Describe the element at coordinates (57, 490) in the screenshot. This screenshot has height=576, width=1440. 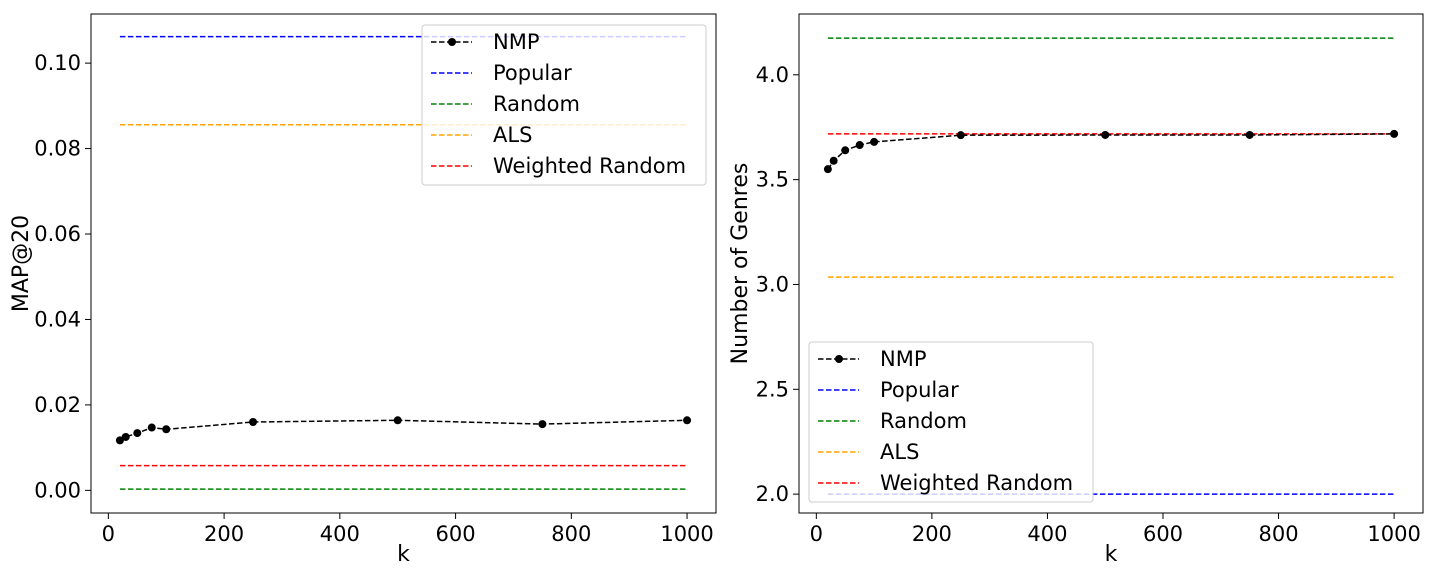
I see `y-tick-label: 0.00` at that location.